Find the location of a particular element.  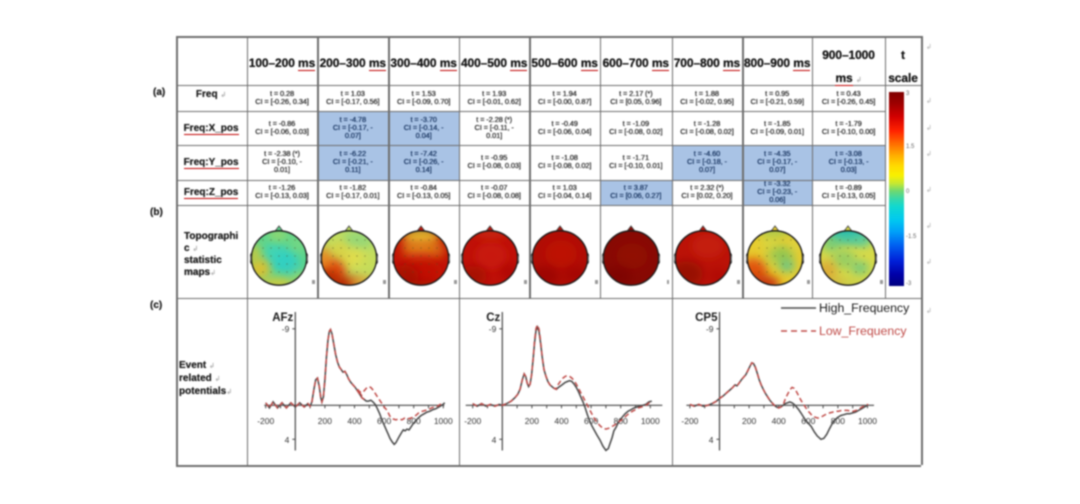

svg-text: AFz is located at coordinates (282, 318).